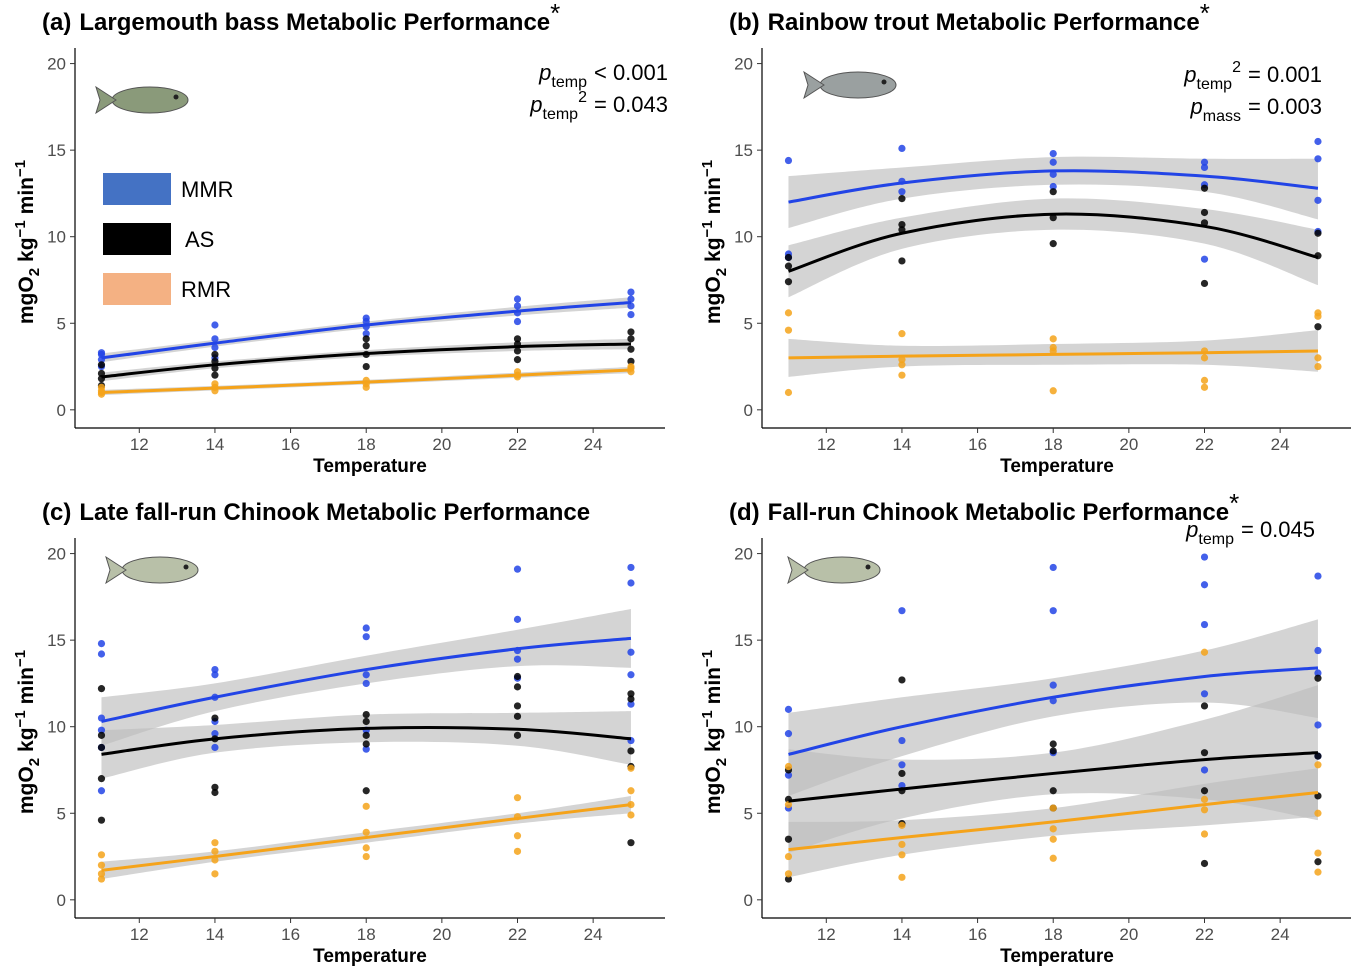 This screenshot has height=966, width=1351. I want to click on title-text: Fall-run Chinook Metabolic Performance, so click(998, 512).